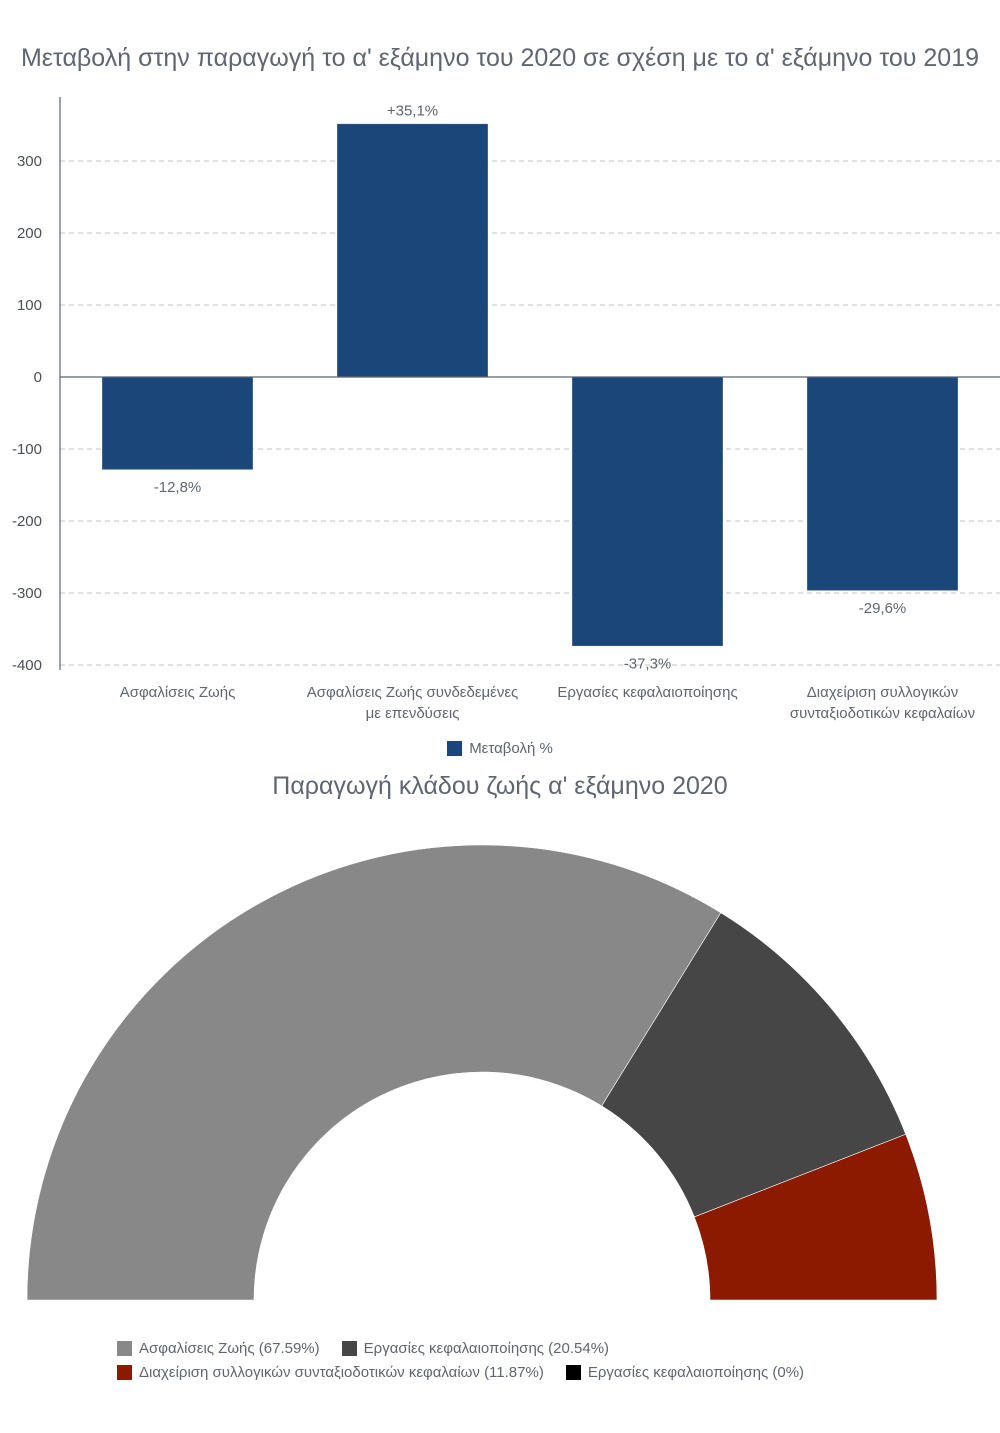 This screenshot has height=1433, width=1000. What do you see at coordinates (27, 593) in the screenshot?
I see `y-tick-label: -300` at bounding box center [27, 593].